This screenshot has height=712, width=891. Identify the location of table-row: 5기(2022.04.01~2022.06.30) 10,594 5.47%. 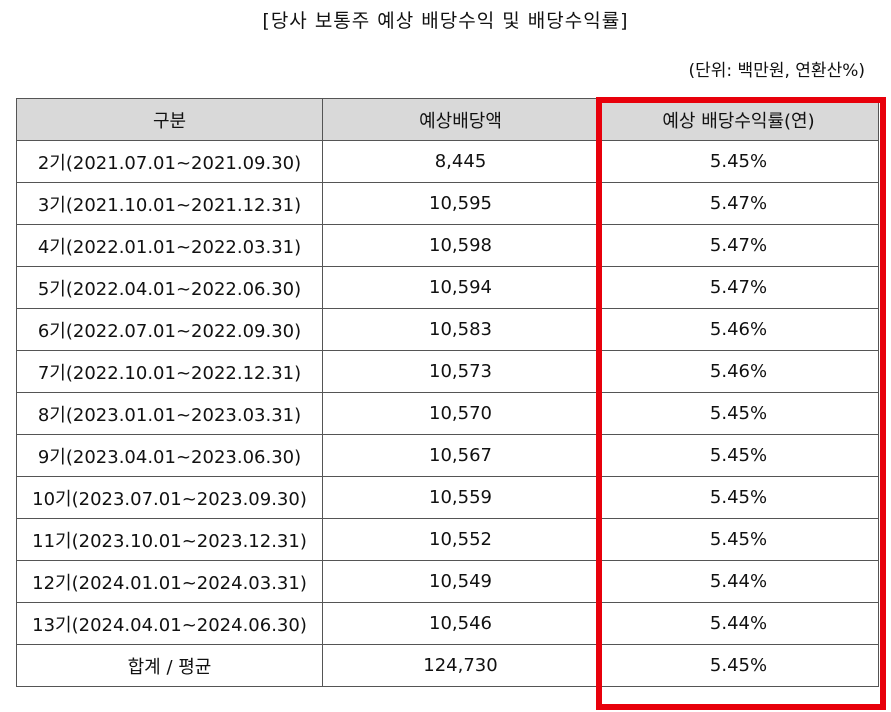
(447, 287).